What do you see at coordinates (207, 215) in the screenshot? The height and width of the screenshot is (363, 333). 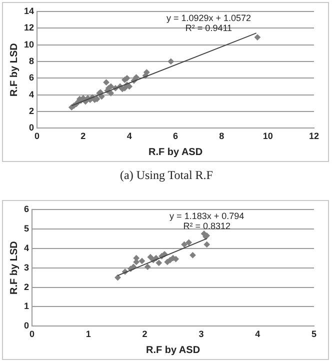 I see `annotation: y = 1.183x + 0.794` at bounding box center [207, 215].